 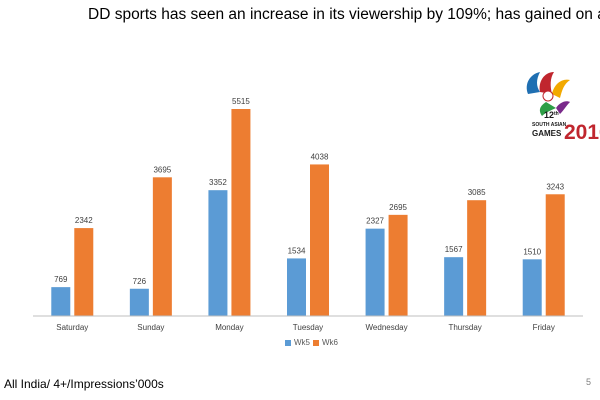 I want to click on value-label-wk5-friday: 1510, so click(x=532, y=251).